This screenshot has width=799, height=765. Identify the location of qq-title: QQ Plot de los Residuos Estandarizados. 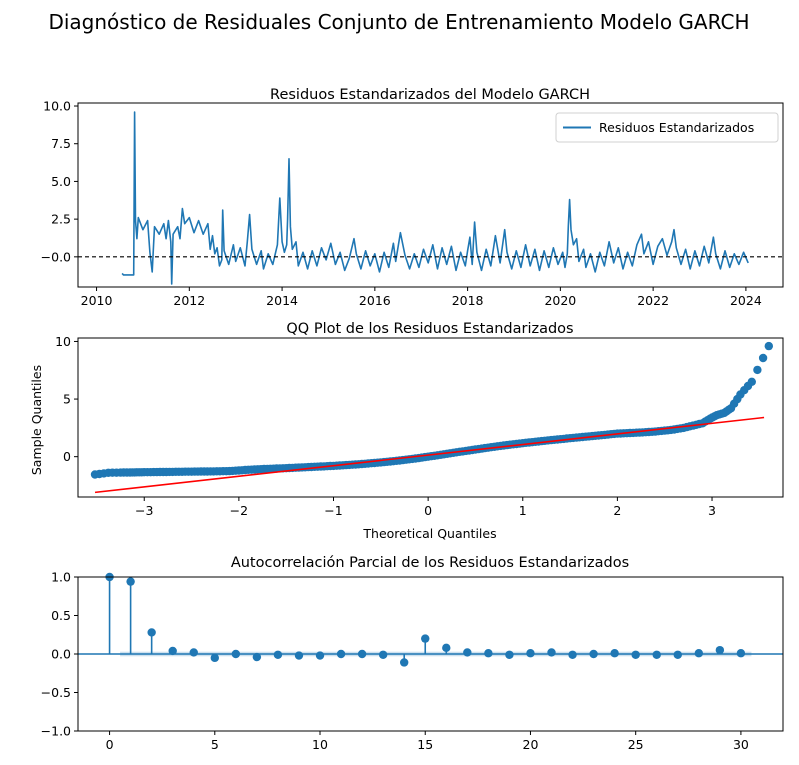
(429, 329).